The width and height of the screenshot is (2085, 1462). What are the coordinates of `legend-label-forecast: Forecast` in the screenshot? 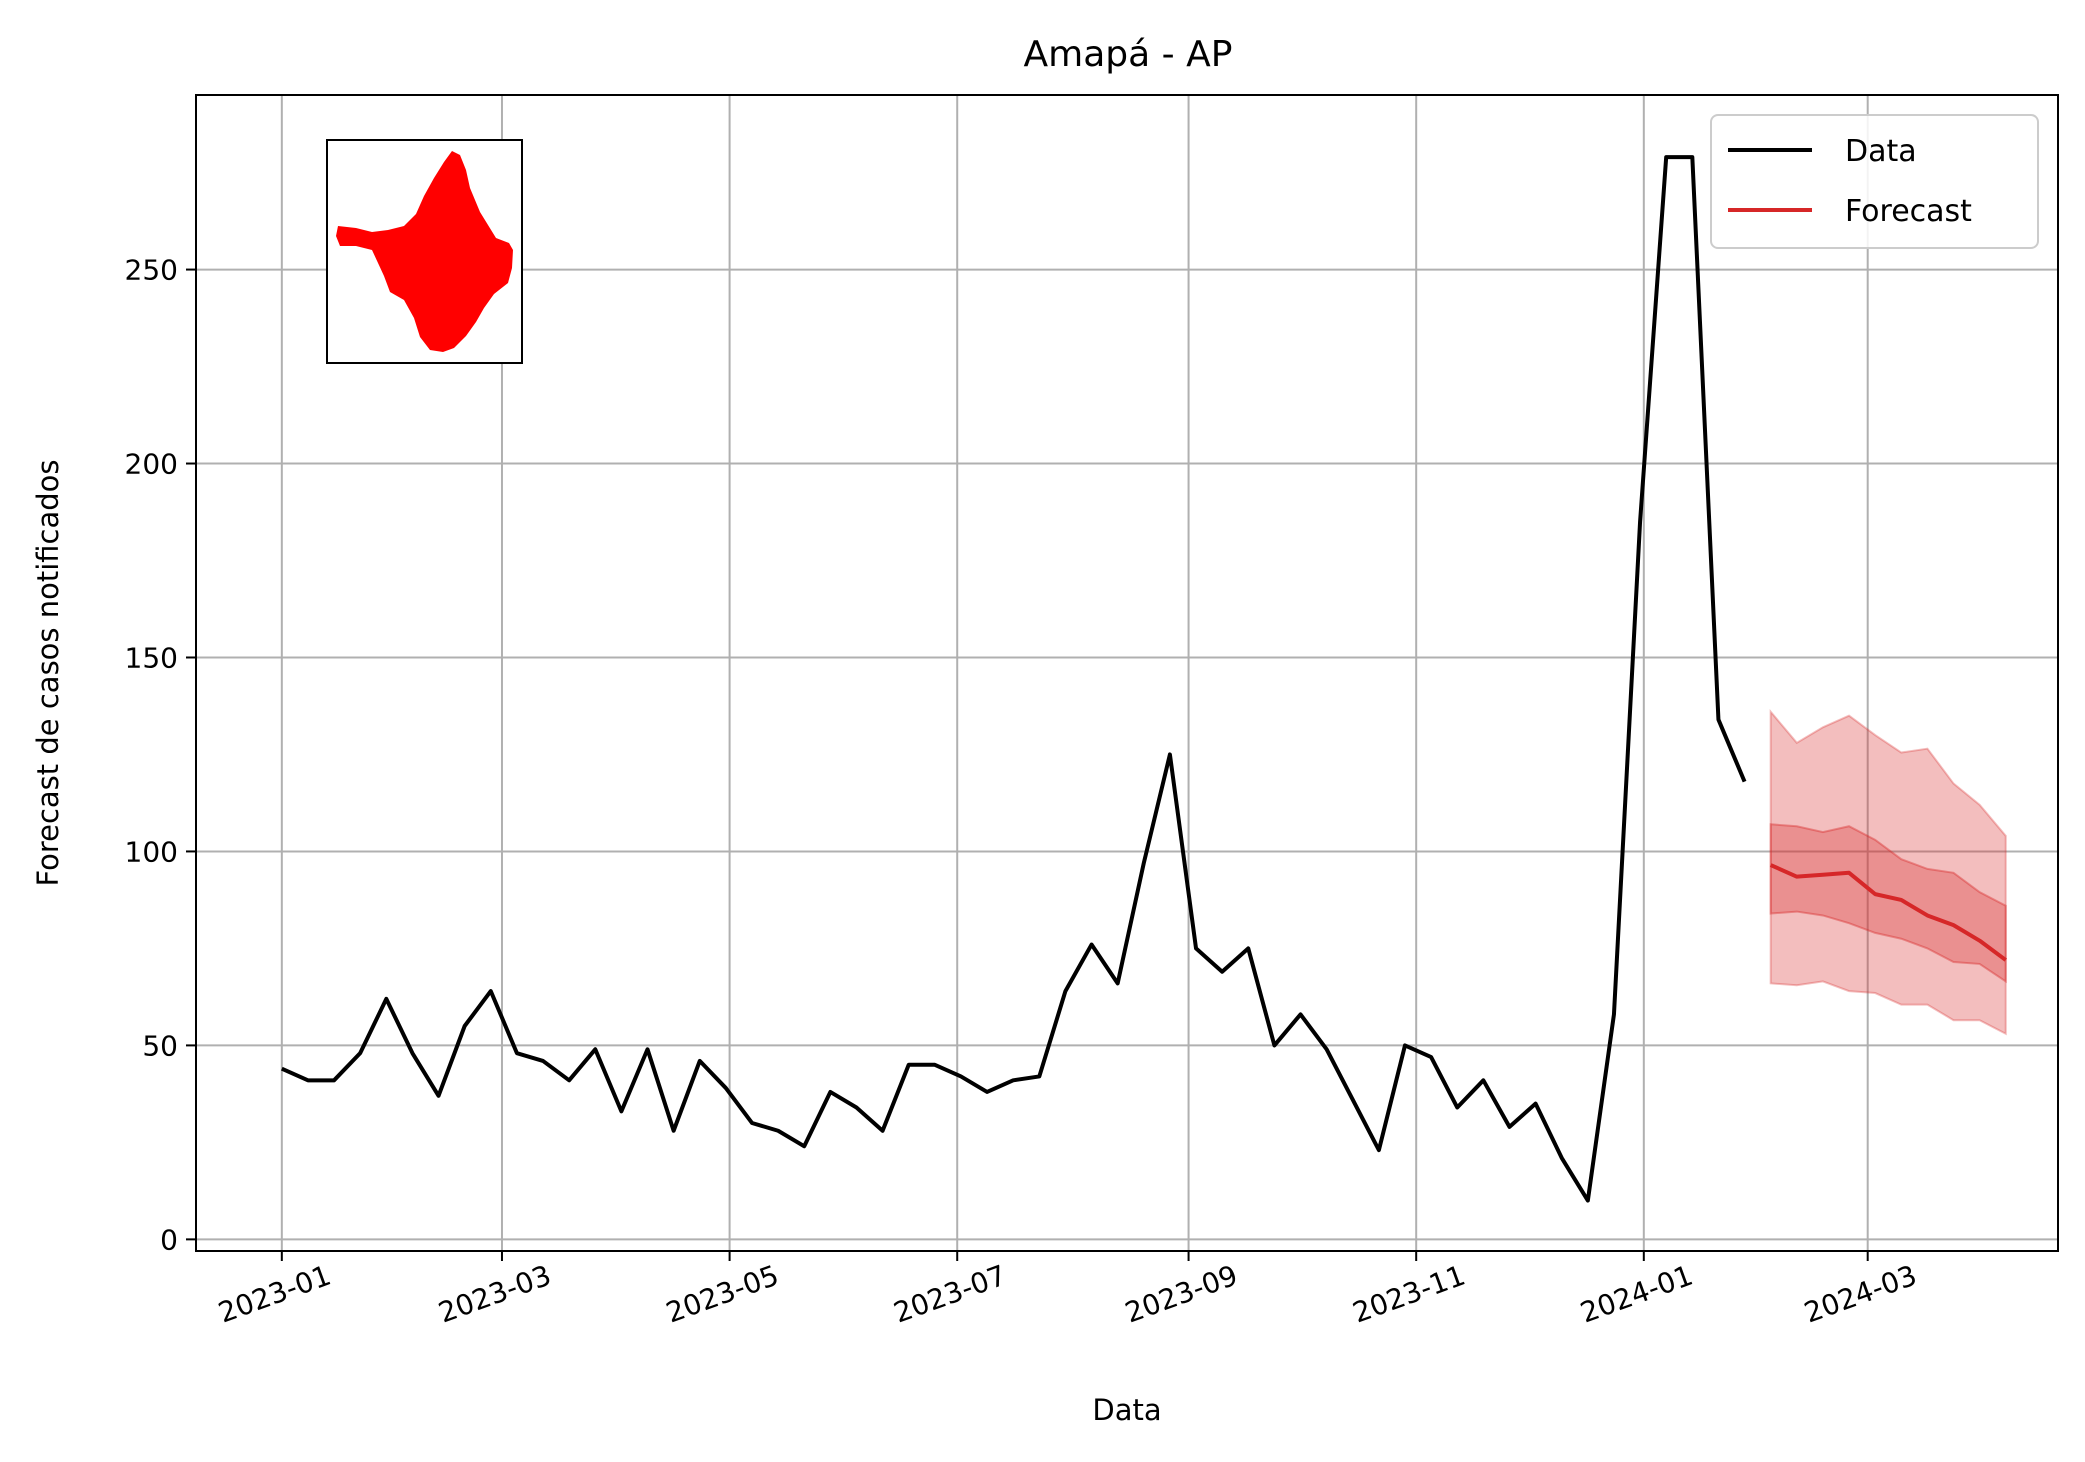 It's located at (1908, 211).